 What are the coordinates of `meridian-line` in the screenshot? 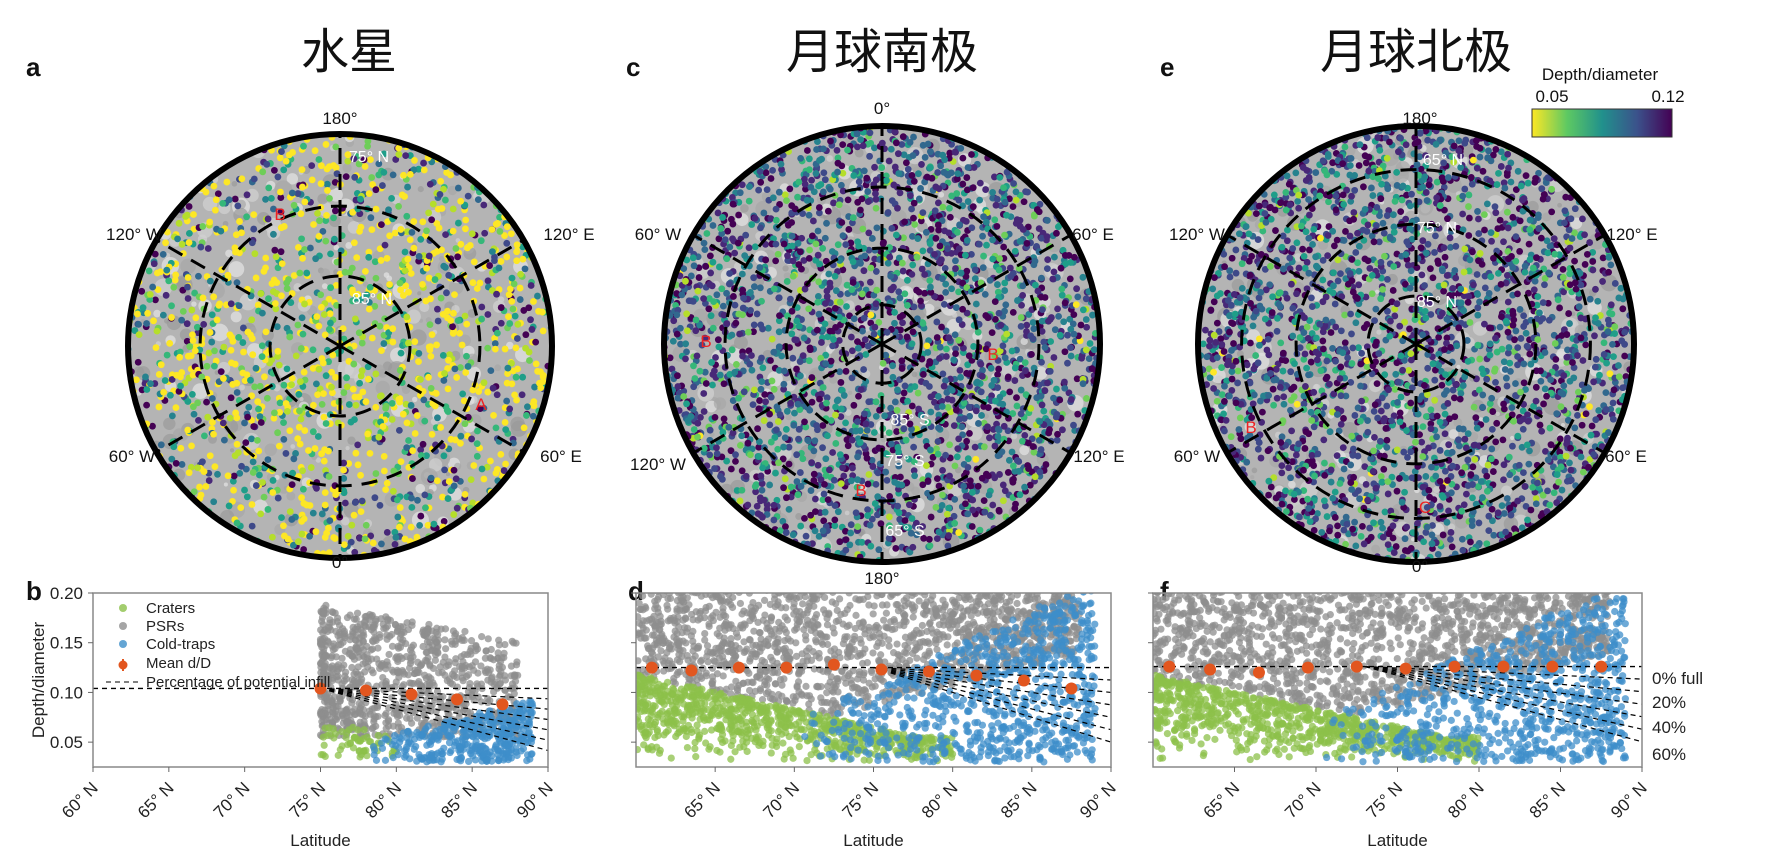 It's located at (248, 293).